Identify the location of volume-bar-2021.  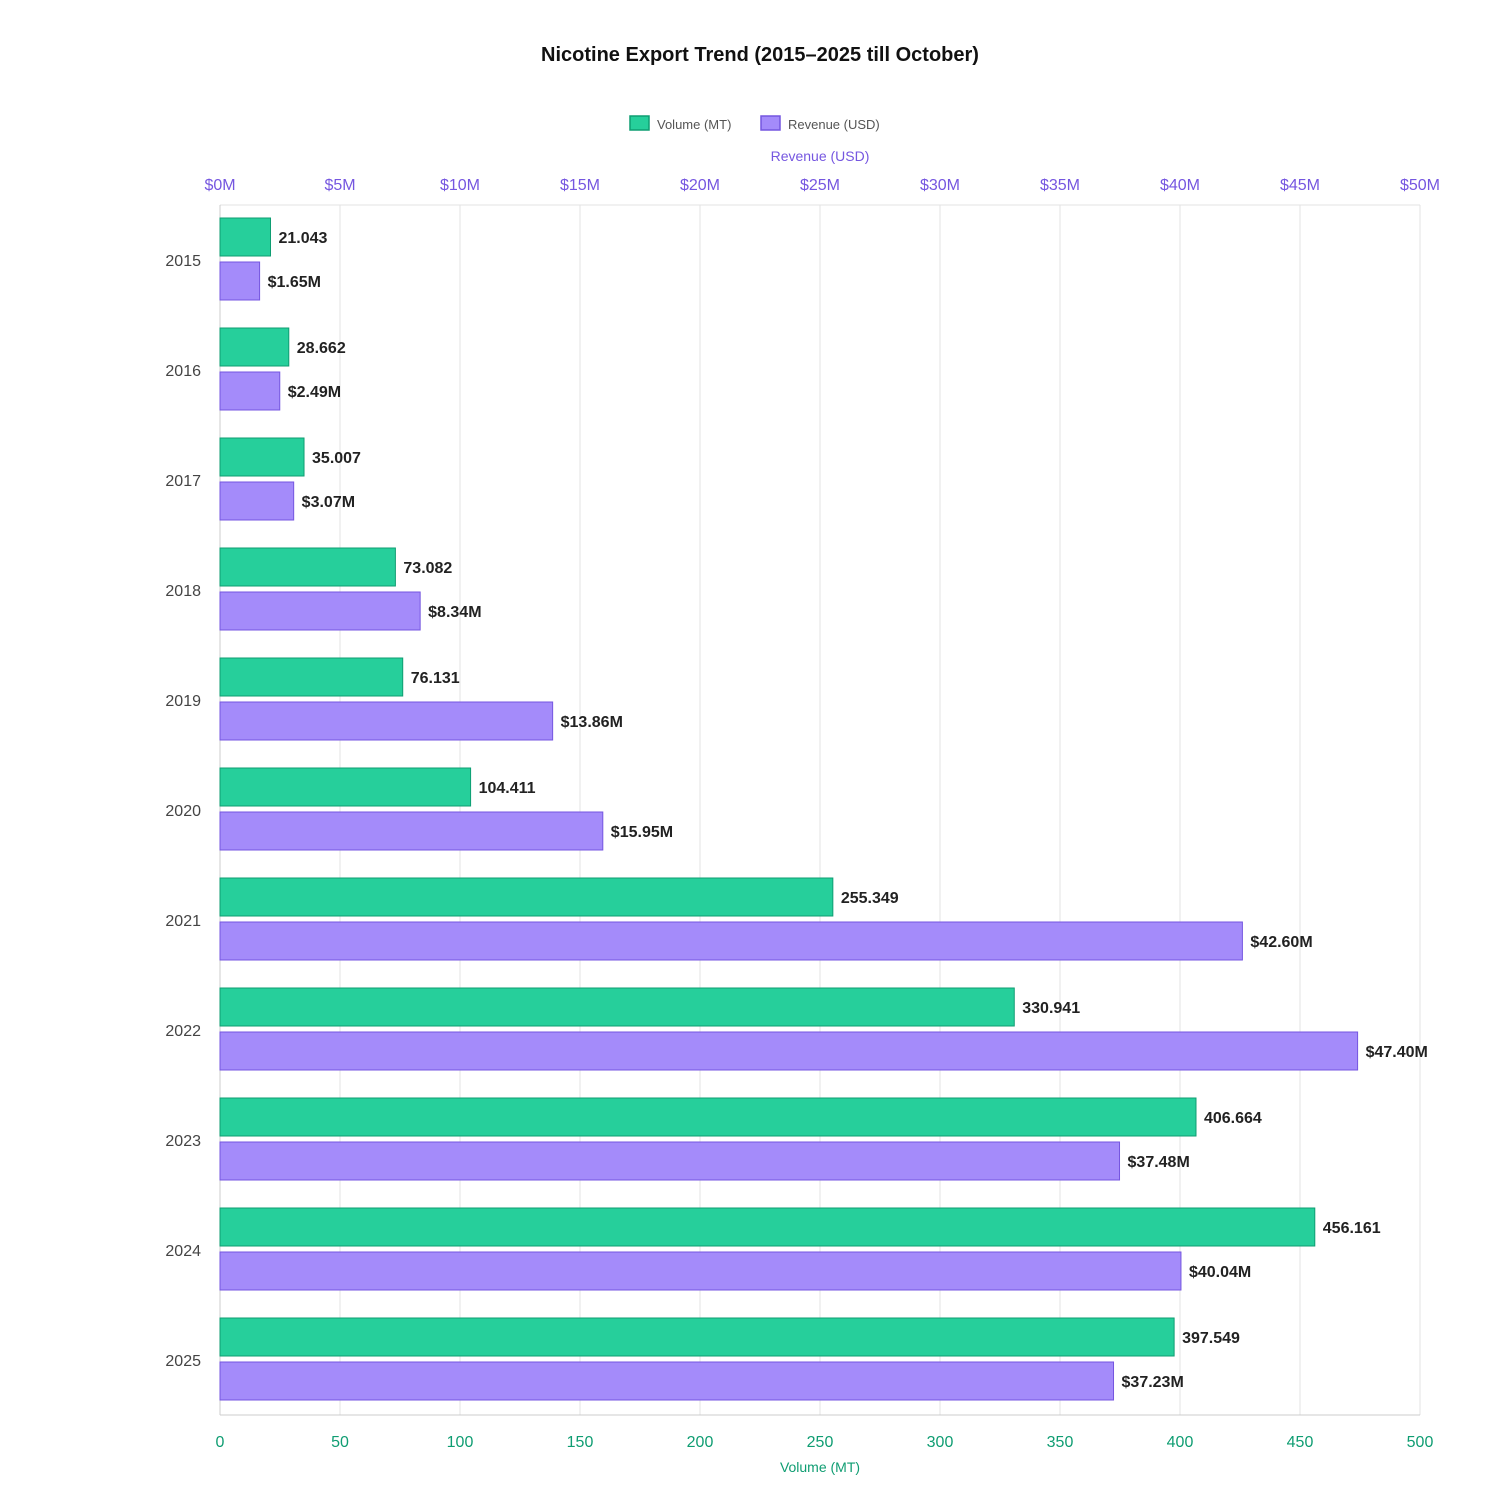
(526, 897).